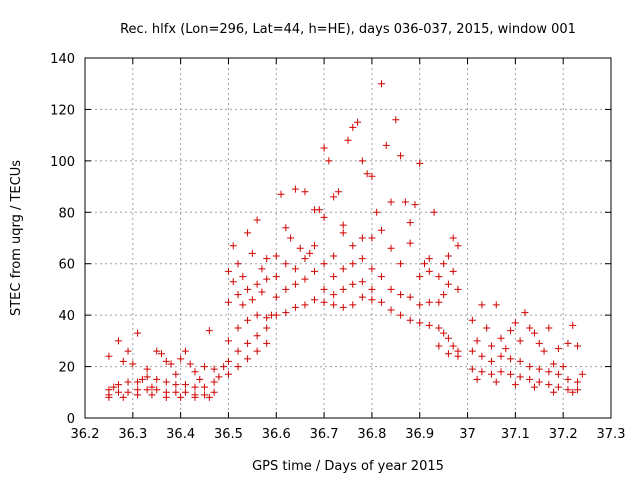 The width and height of the screenshot is (640, 480). What do you see at coordinates (276, 434) in the screenshot?
I see `x-tick-label: 36.6` at bounding box center [276, 434].